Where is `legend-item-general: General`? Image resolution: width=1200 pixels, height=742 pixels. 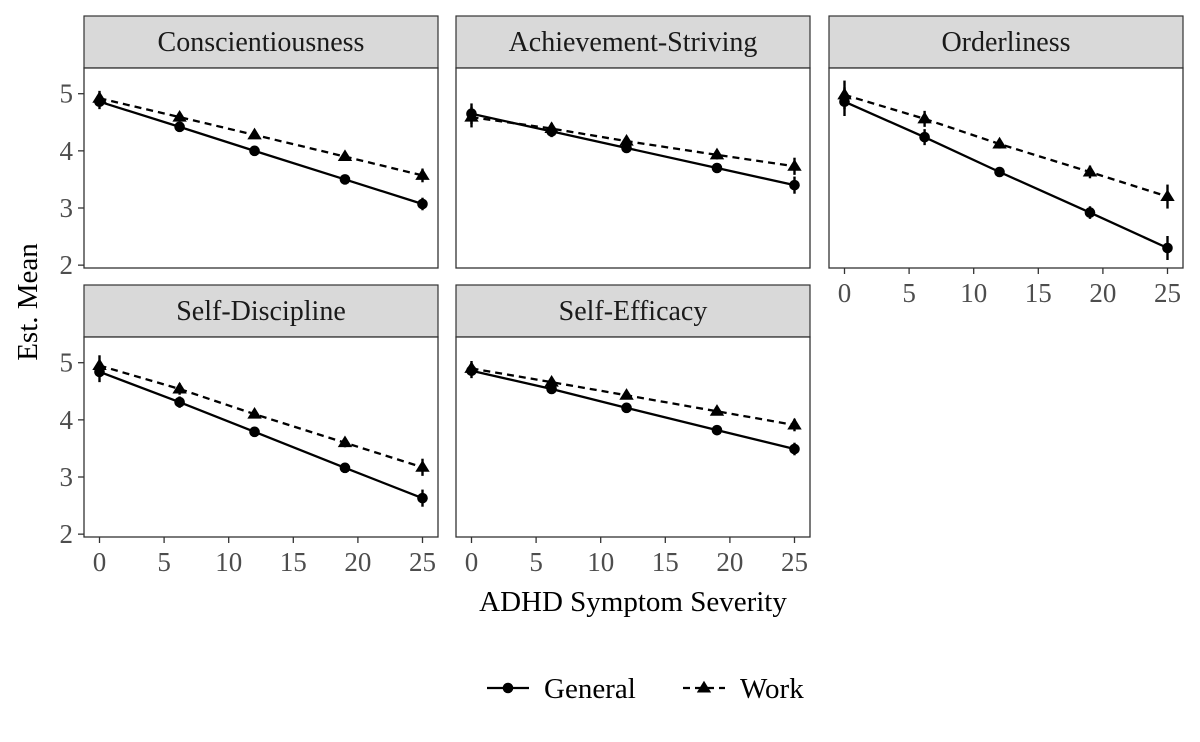 legend-item-general: General is located at coordinates (561, 689).